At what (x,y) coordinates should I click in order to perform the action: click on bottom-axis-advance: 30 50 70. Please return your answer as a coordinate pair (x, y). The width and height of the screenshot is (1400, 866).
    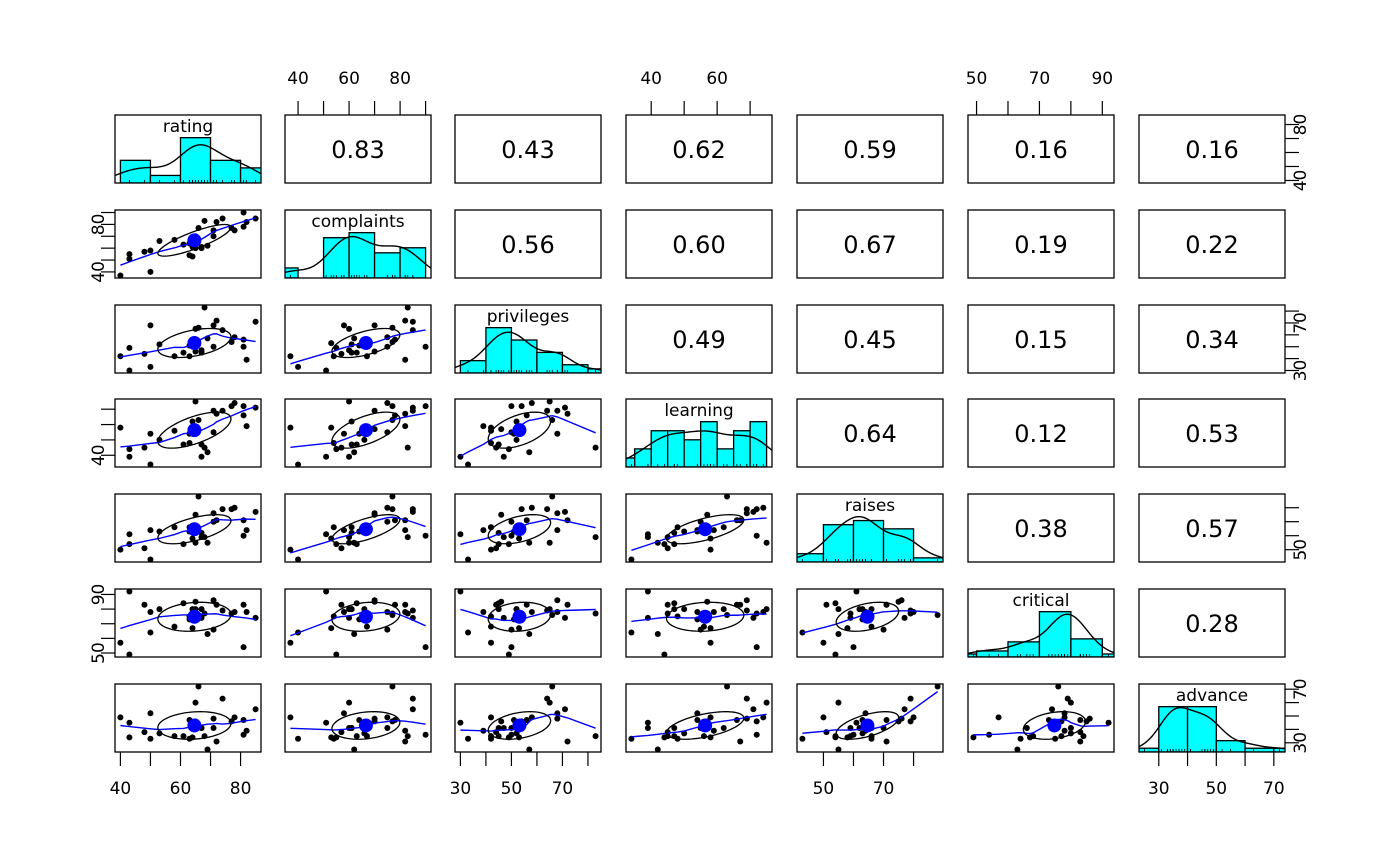
    Looking at the image, I should click on (1216, 775).